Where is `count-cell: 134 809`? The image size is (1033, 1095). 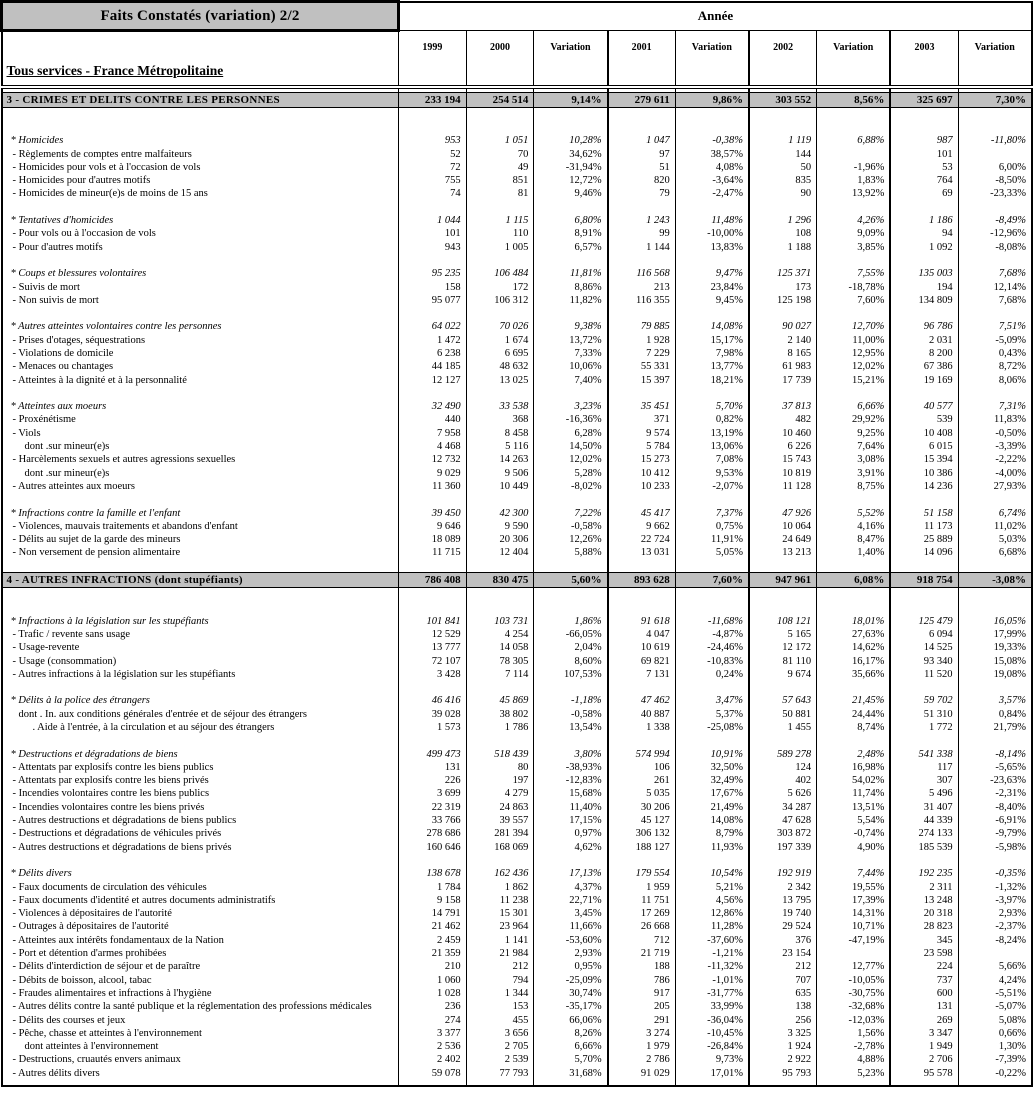
count-cell: 134 809 is located at coordinates (924, 300).